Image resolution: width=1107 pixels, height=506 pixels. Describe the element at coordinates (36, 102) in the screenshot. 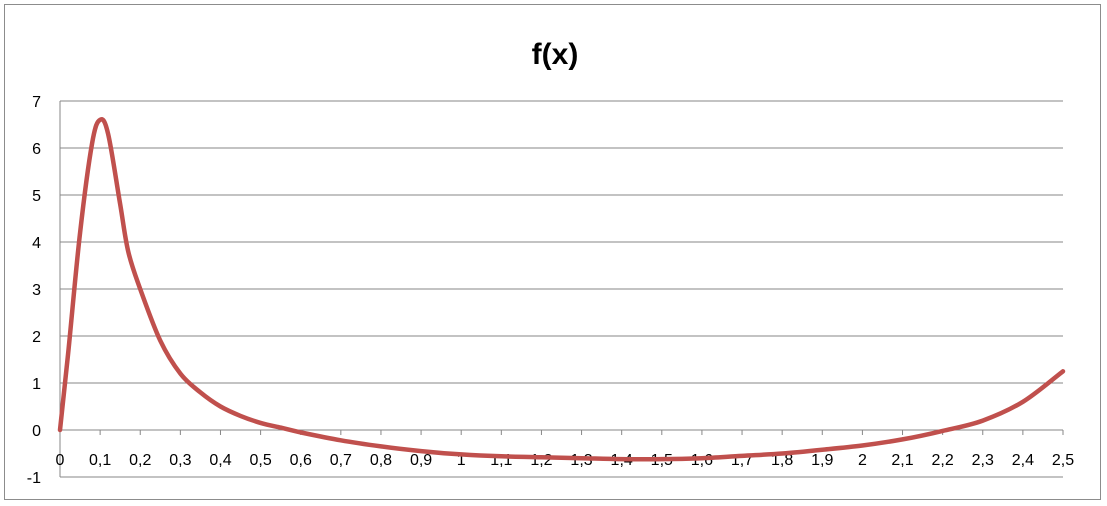

I see `y-tick-label: 7` at that location.